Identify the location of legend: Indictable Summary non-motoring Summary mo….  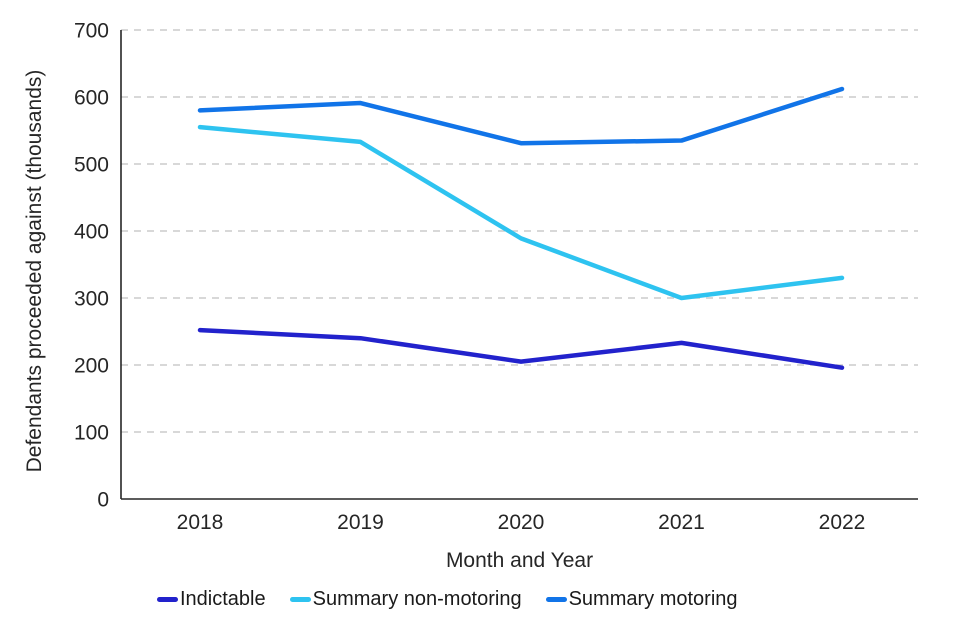
(447, 599).